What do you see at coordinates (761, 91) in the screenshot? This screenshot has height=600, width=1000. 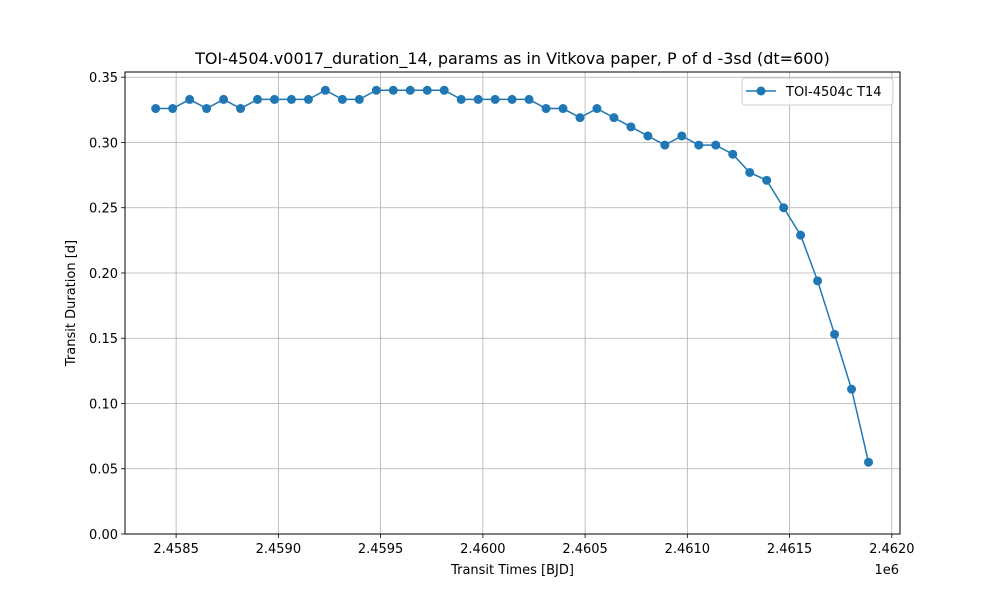 I see `legend-marker` at bounding box center [761, 91].